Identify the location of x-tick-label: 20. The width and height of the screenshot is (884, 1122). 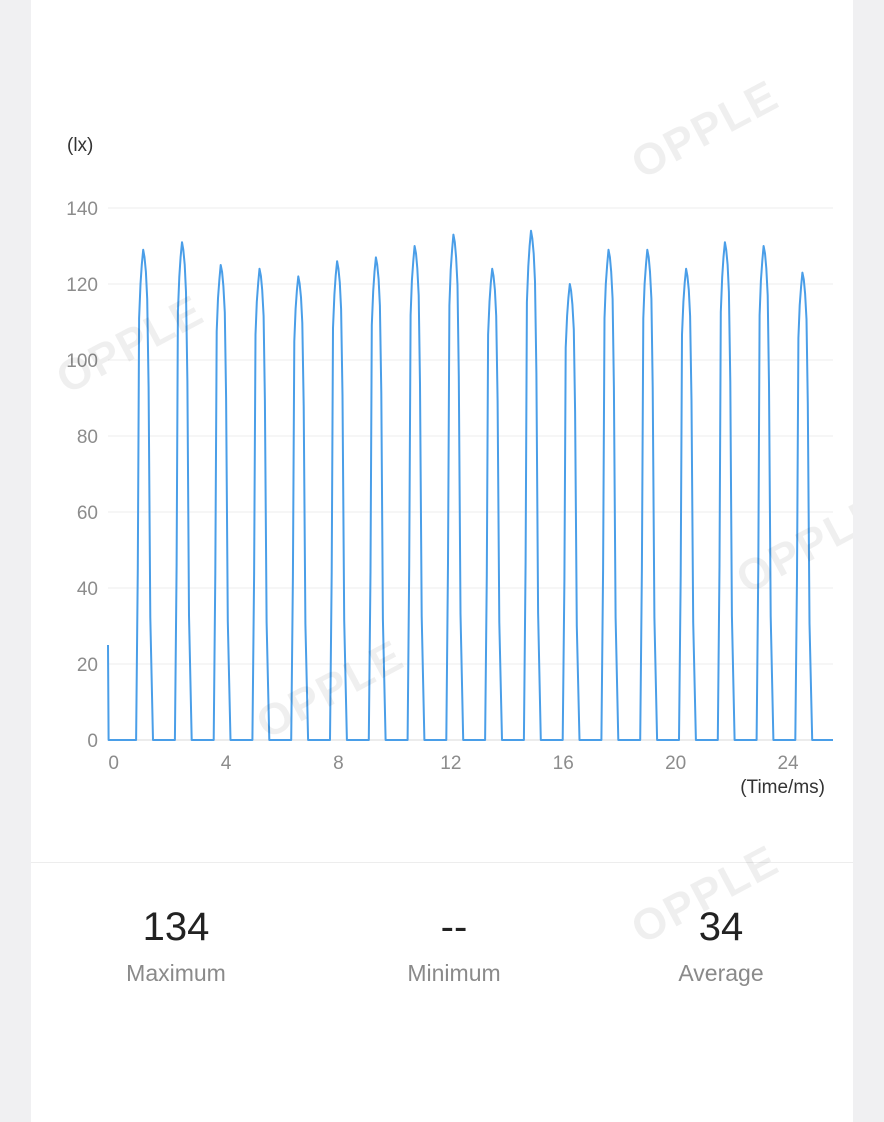
(675, 763).